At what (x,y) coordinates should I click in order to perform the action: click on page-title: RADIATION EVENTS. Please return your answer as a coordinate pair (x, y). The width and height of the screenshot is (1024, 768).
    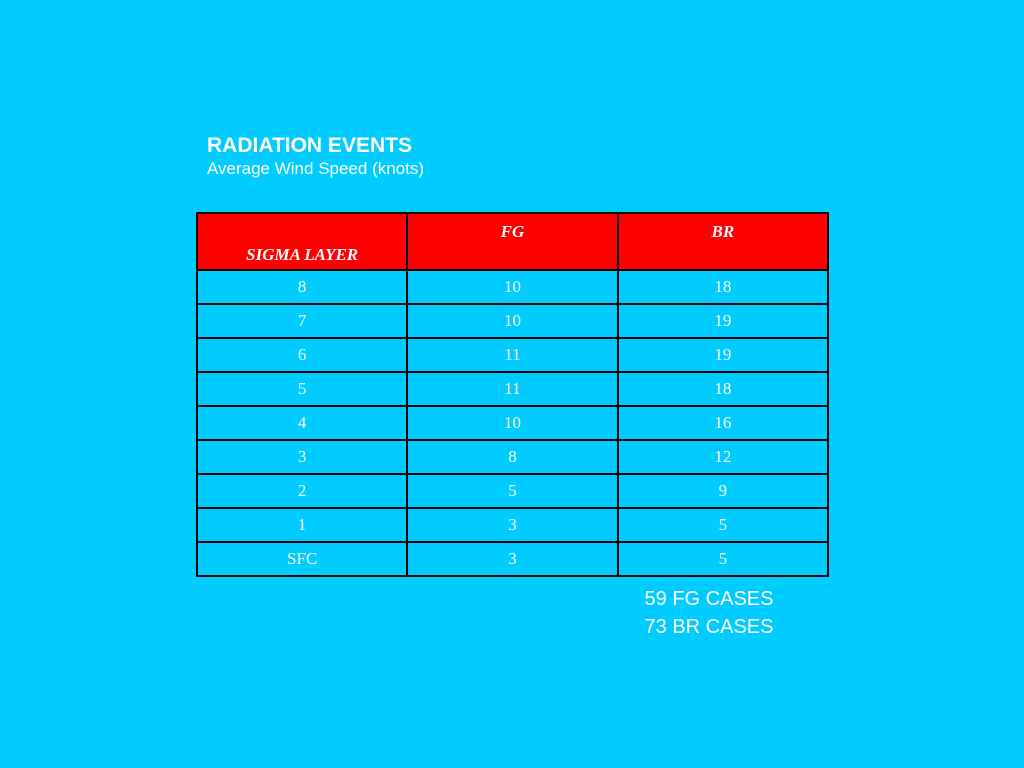
    Looking at the image, I should click on (309, 145).